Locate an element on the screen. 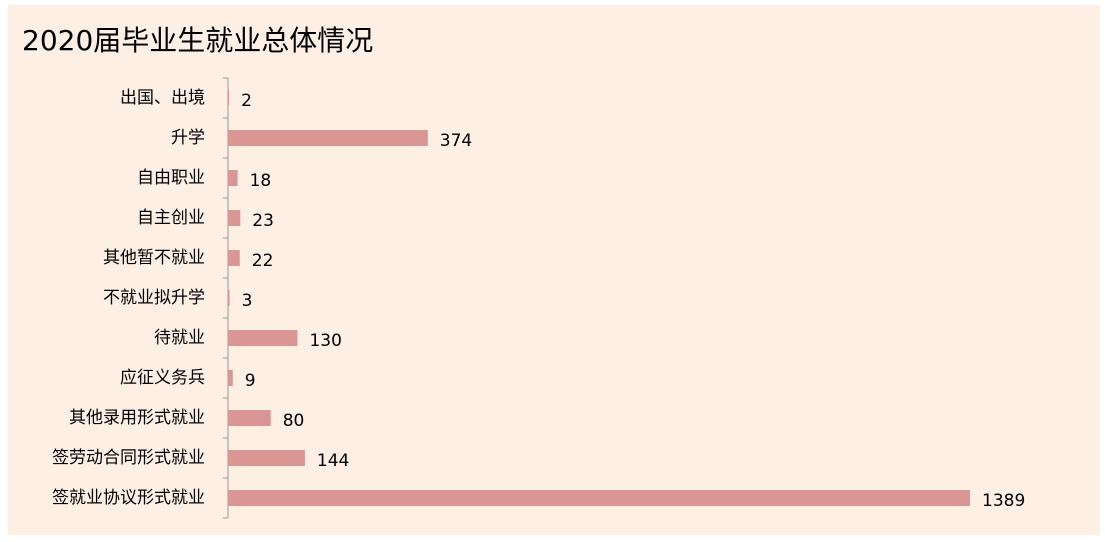 The width and height of the screenshot is (1105, 542). y-tick-label: 待就业 is located at coordinates (179, 338).